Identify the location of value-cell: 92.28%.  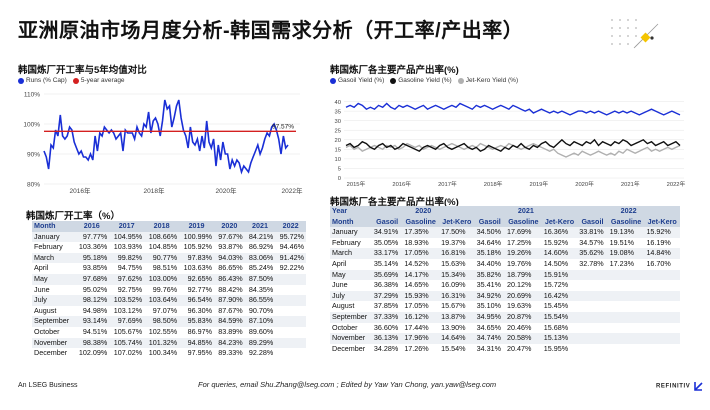
(260, 353).